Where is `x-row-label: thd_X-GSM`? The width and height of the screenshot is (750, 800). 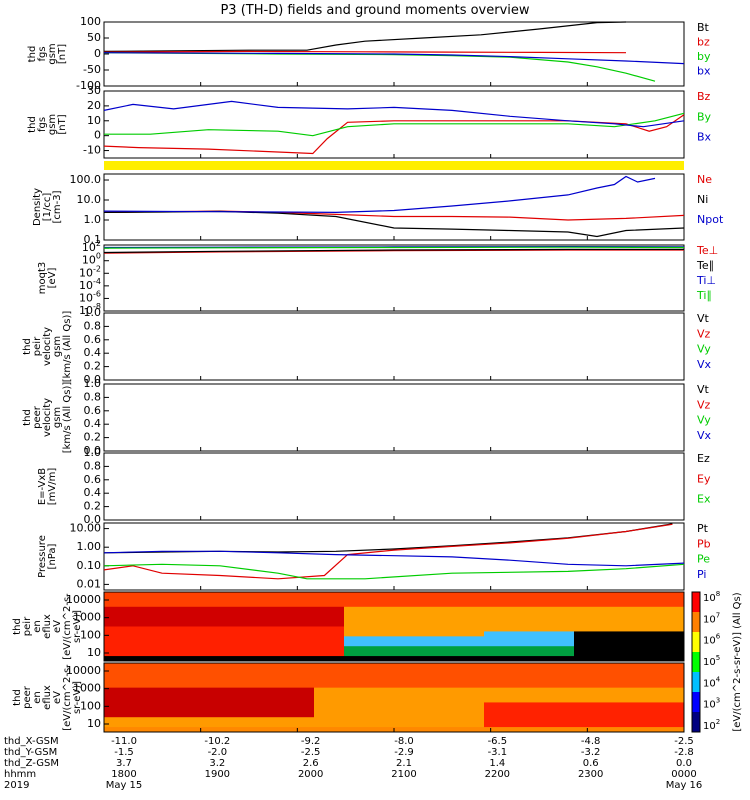
x-row-label: thd_X-GSM is located at coordinates (31, 741).